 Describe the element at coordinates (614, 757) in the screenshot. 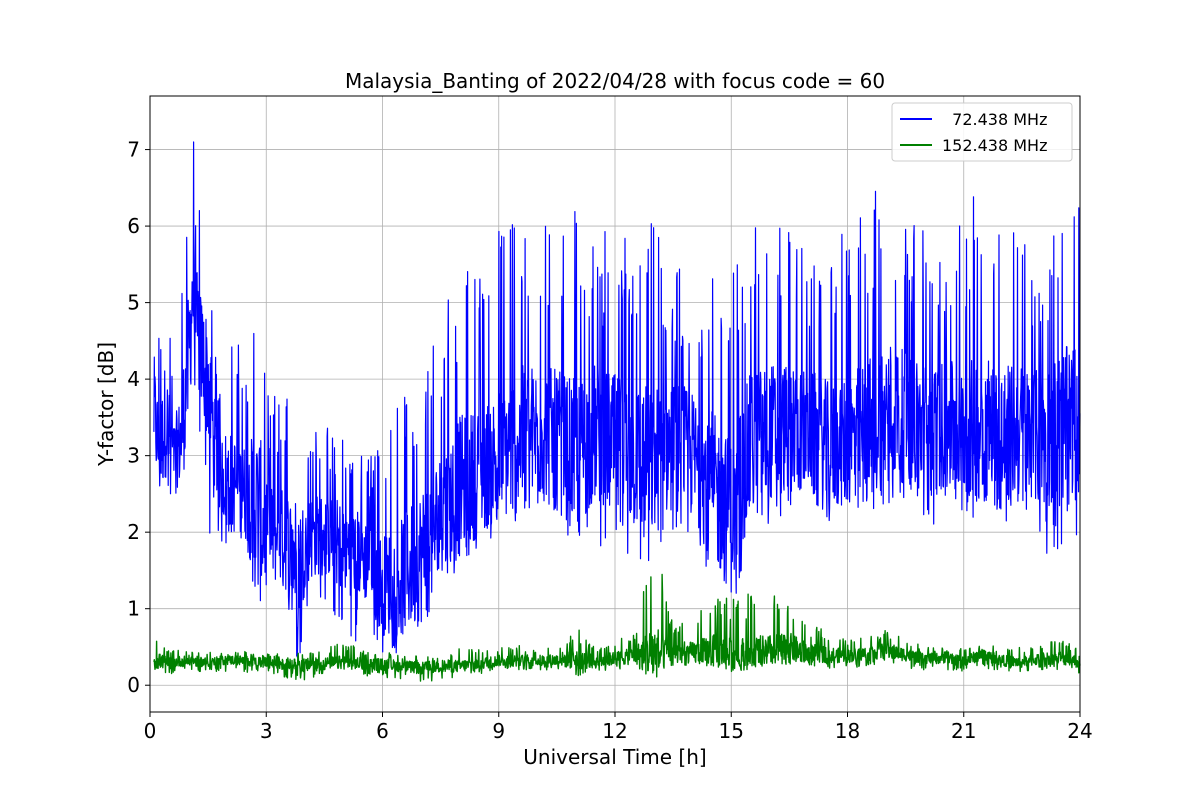

I see `x-axis-label: Universal Time [h]` at that location.